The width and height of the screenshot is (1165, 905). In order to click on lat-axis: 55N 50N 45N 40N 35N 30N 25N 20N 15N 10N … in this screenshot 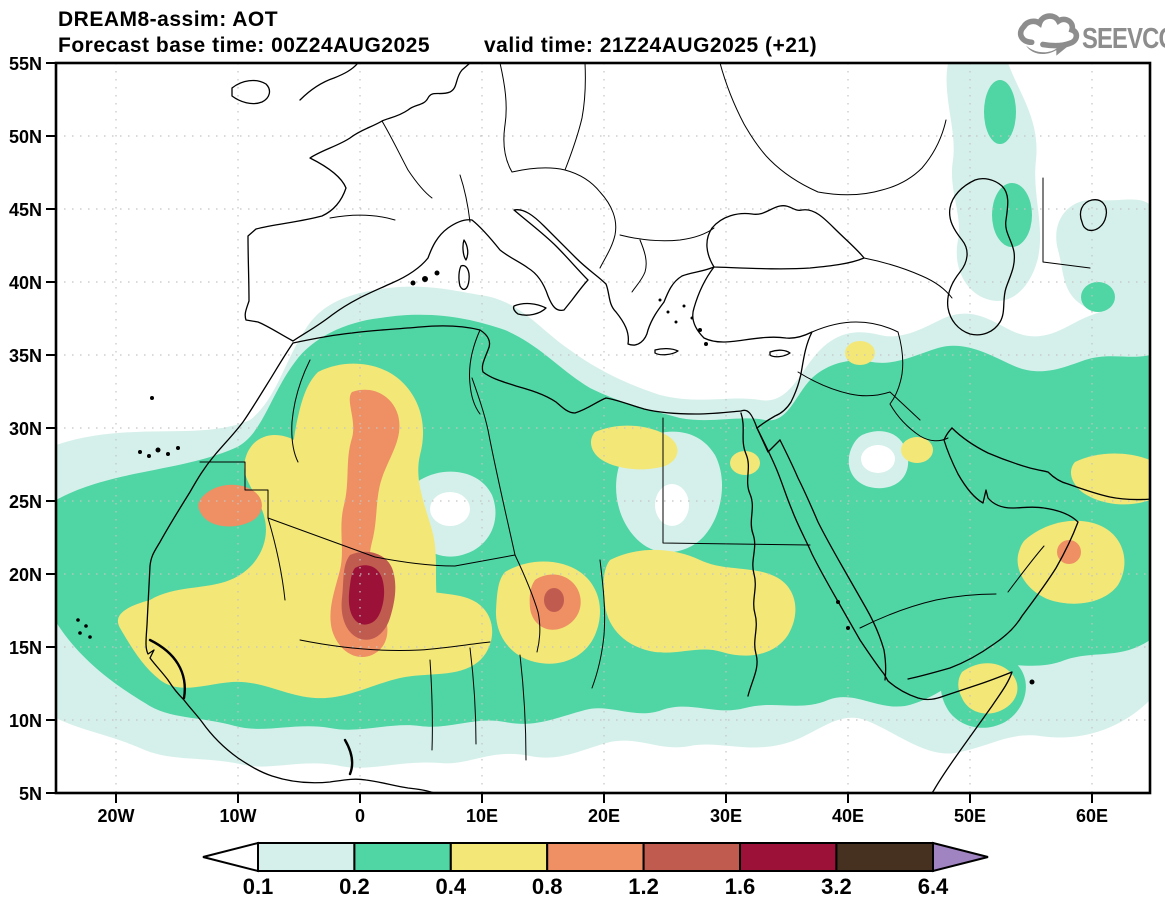, I will do `click(32, 429)`.